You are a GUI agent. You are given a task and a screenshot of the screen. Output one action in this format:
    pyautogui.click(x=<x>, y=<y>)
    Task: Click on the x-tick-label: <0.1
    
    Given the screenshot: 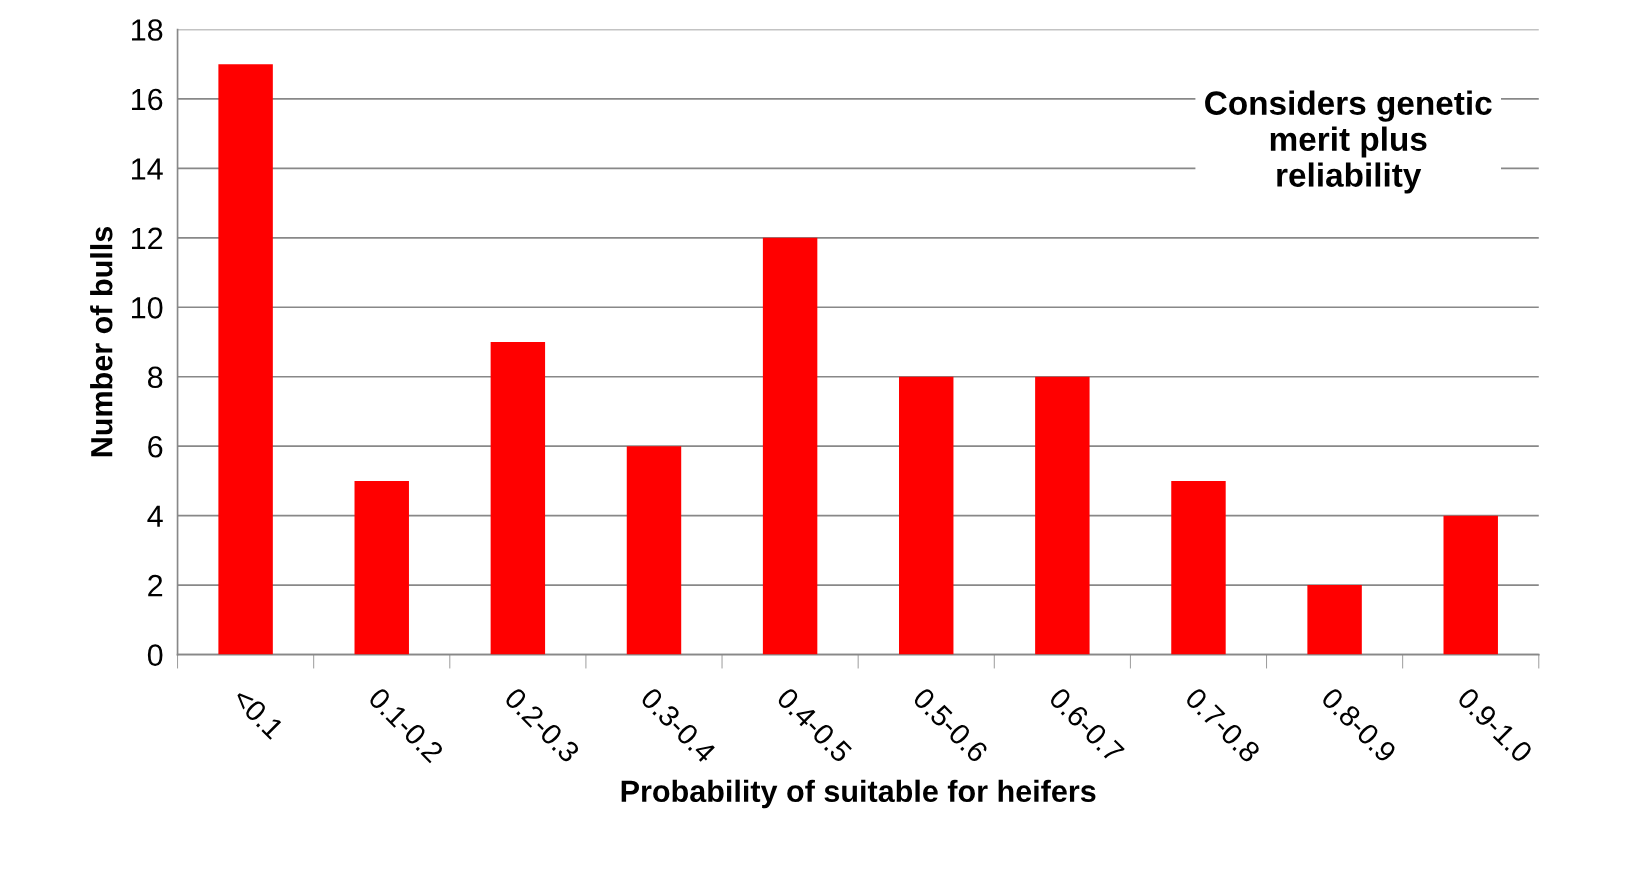 What is the action you would take?
    pyautogui.click(x=258, y=713)
    